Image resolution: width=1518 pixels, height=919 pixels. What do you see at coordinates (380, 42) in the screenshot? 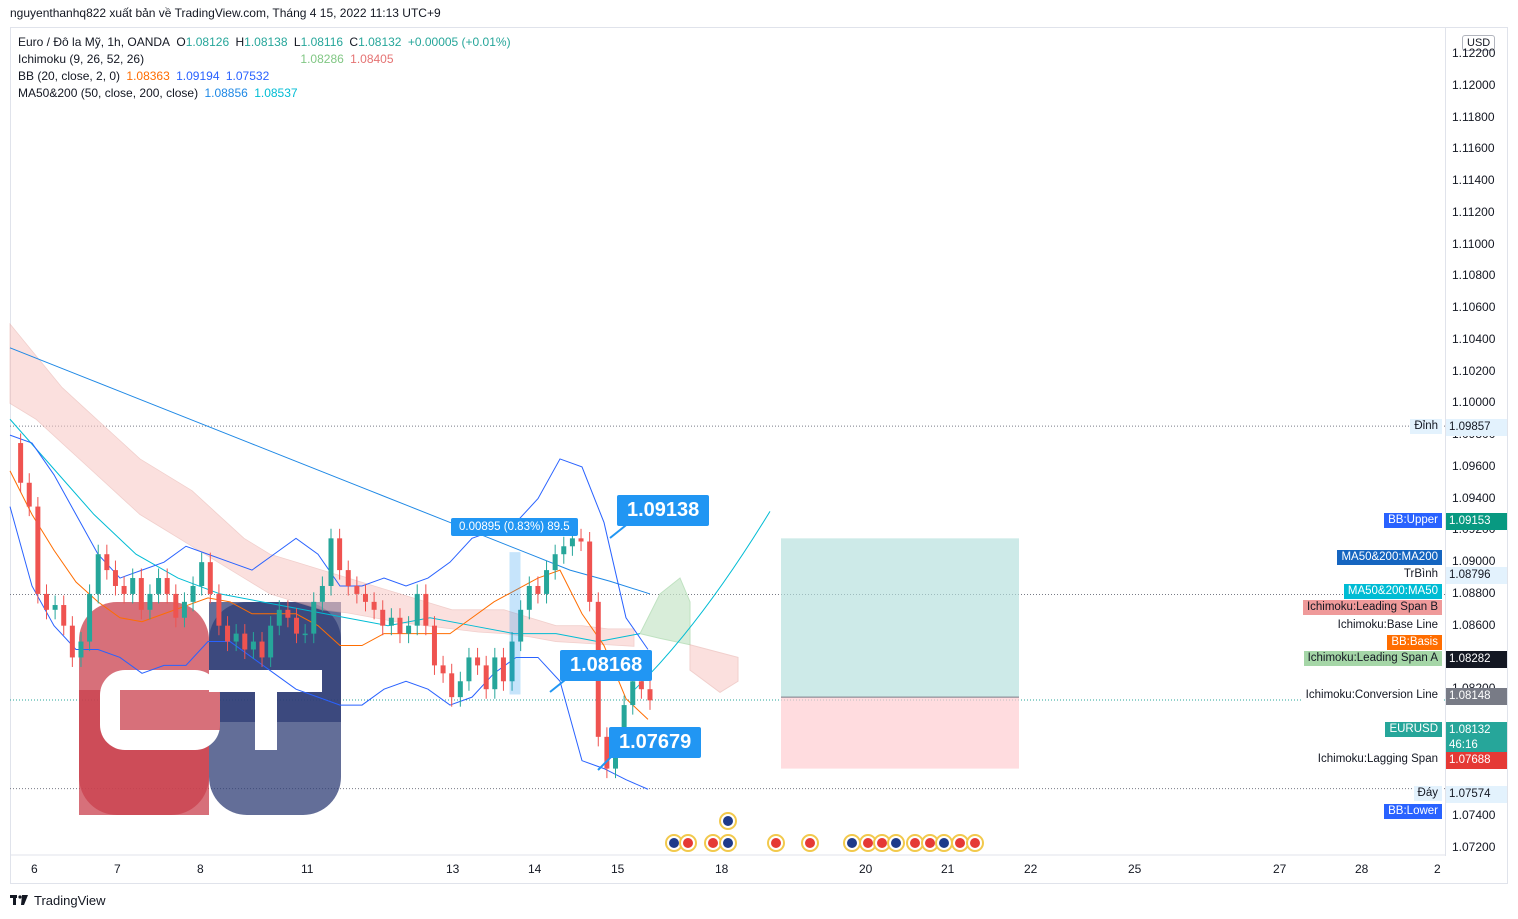
I see `c-value: 1.08132` at bounding box center [380, 42].